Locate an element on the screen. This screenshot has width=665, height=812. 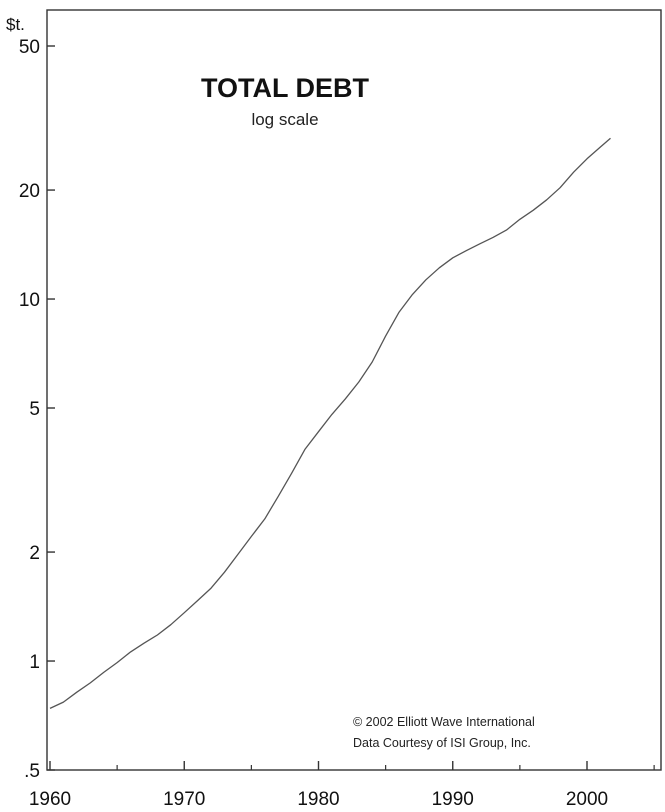
x-tick-label: 1970 is located at coordinates (184, 799).